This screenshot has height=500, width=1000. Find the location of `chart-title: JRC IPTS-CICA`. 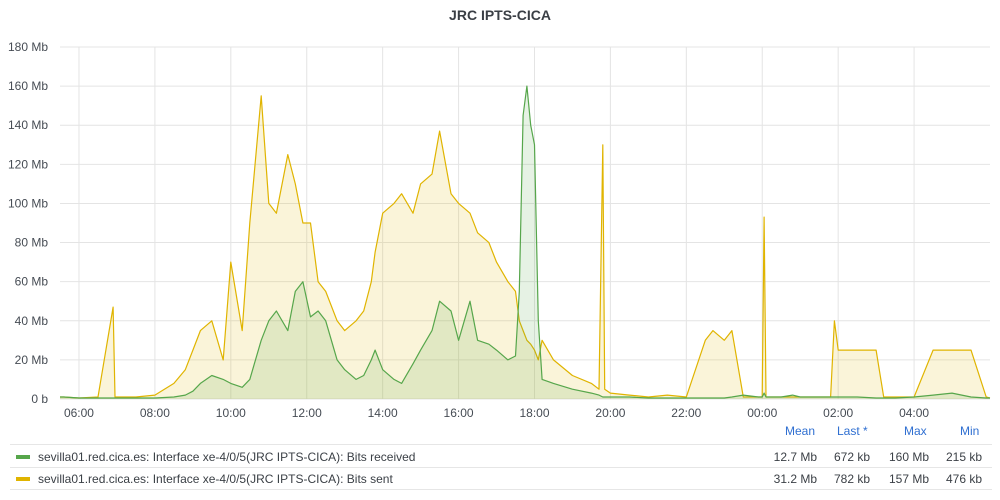

chart-title: JRC IPTS-CICA is located at coordinates (500, 15).